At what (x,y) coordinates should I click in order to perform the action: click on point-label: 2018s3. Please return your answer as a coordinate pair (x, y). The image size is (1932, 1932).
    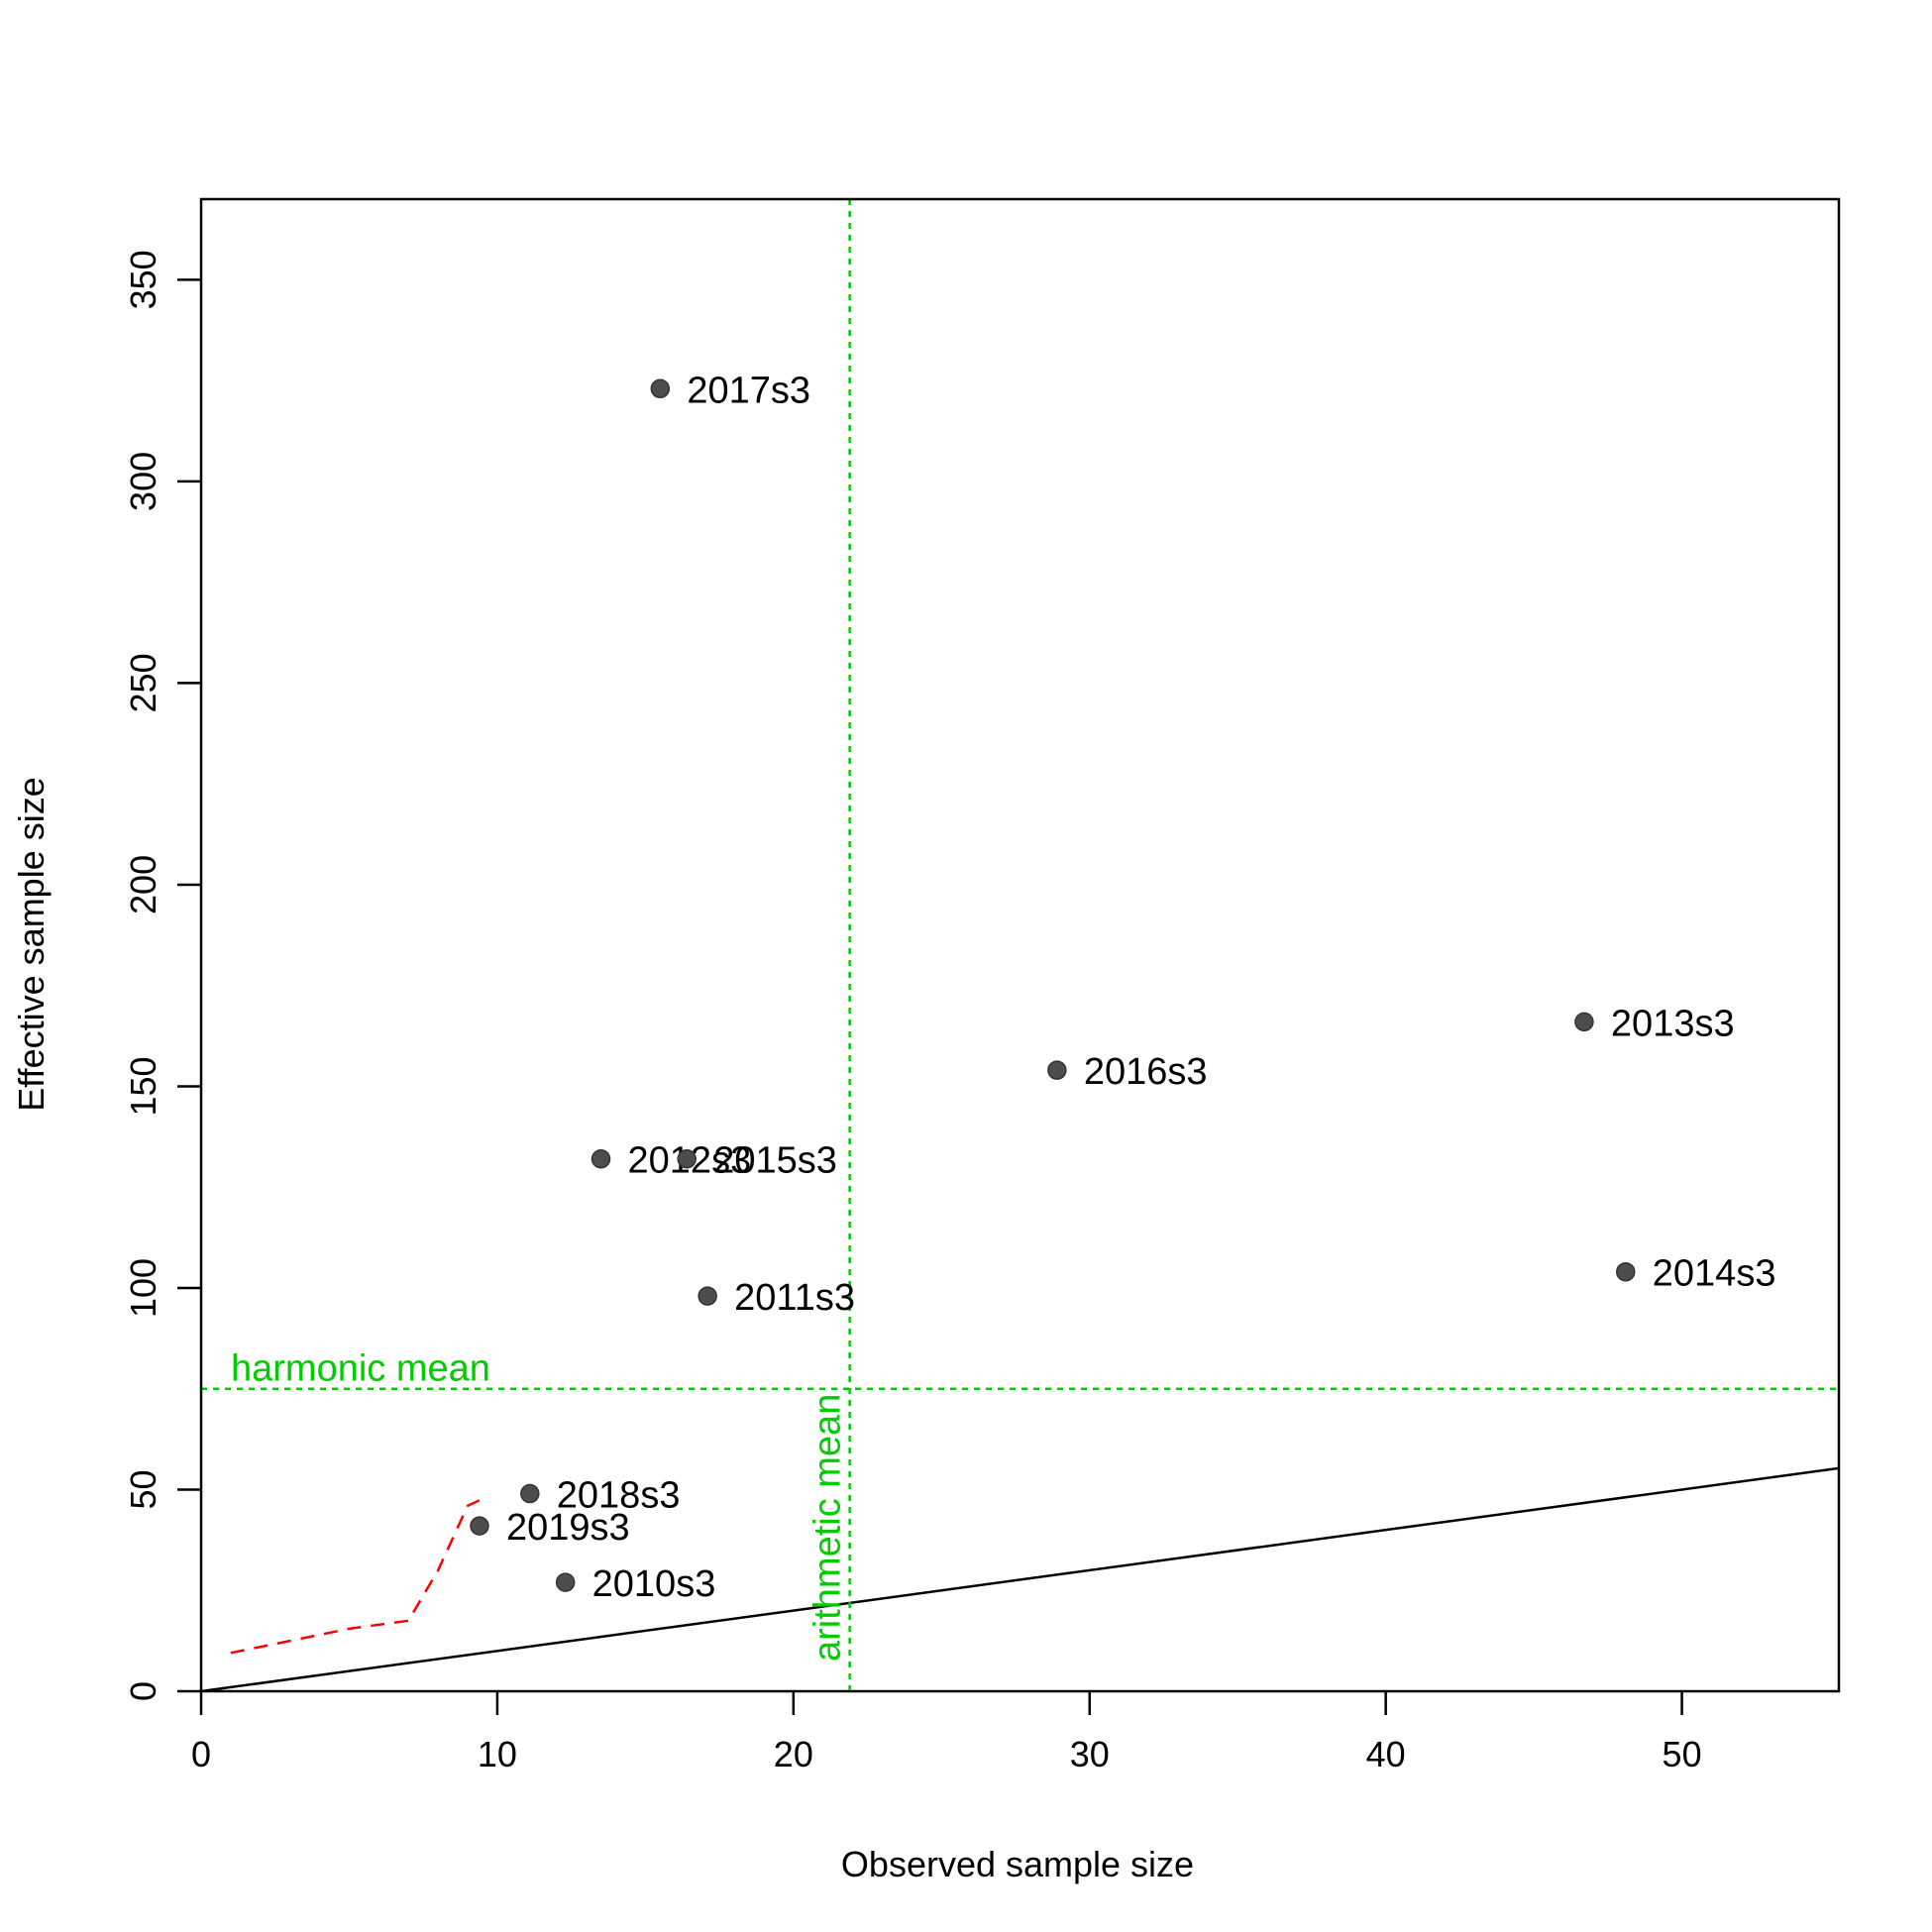
    Looking at the image, I should click on (619, 1496).